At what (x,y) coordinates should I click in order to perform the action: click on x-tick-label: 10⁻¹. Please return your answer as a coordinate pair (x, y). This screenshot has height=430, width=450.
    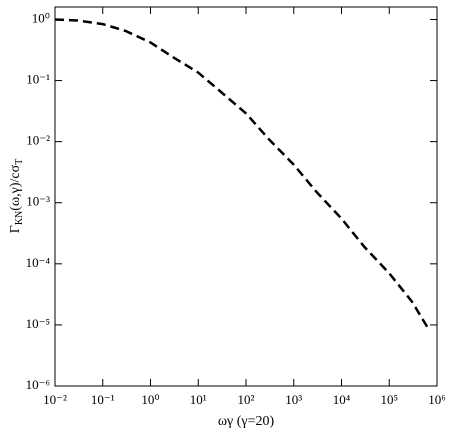
    Looking at the image, I should click on (103, 399).